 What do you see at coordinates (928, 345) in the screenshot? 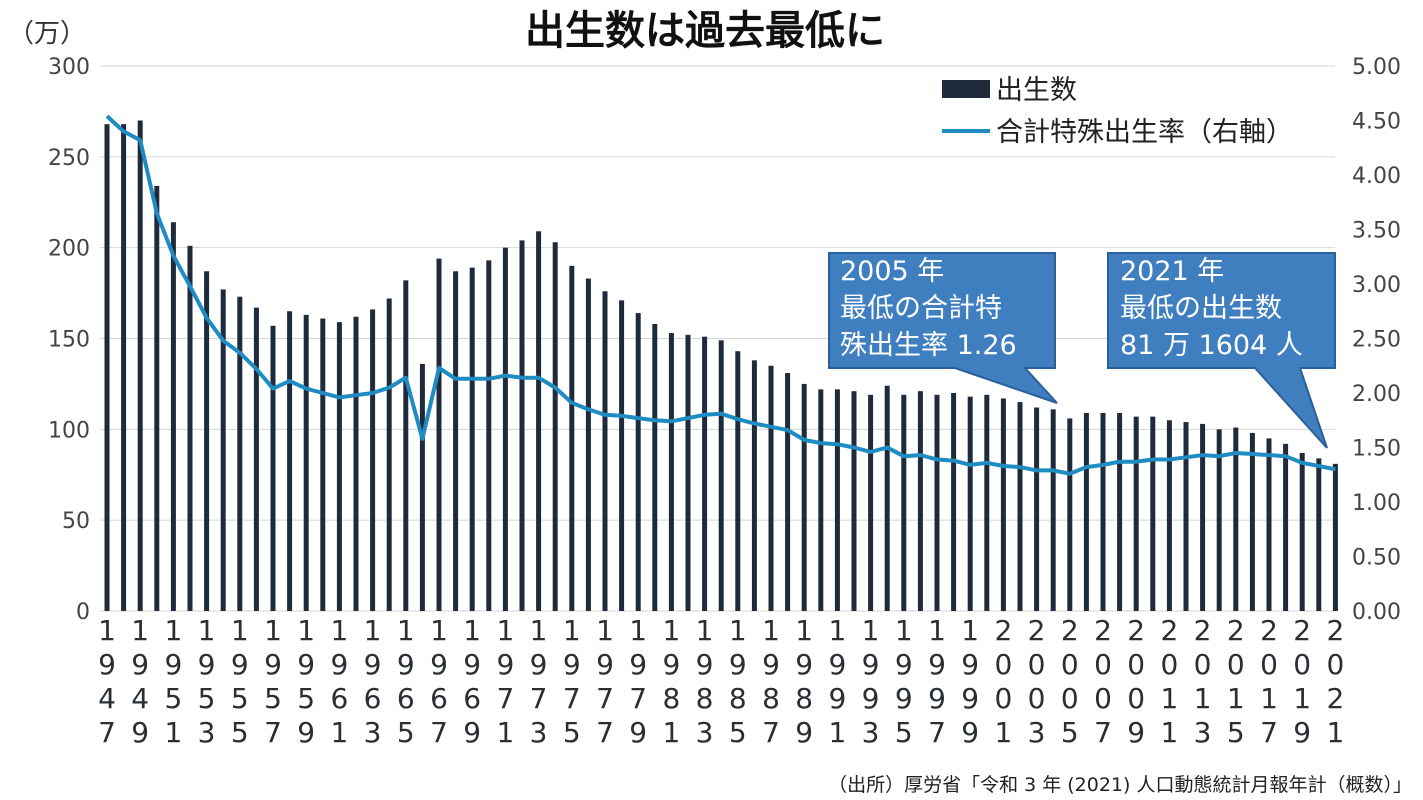
I see `callout-2005-line-3: 殊出生率 1.26` at bounding box center [928, 345].